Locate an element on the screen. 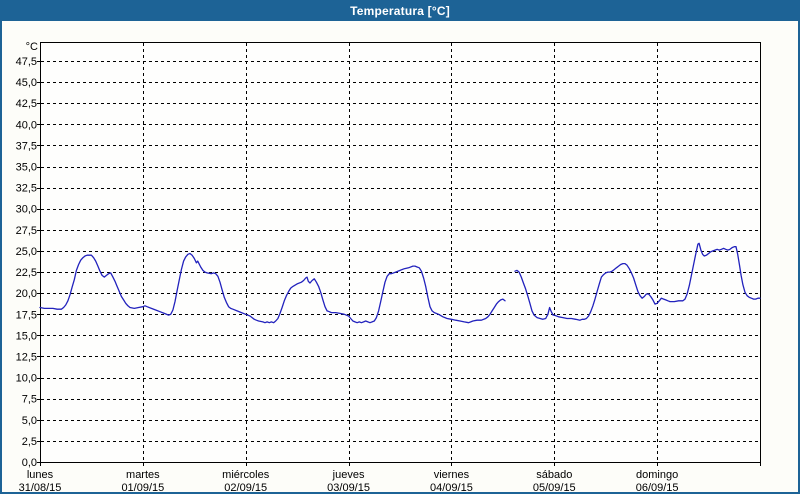  day-name-label: sábado is located at coordinates (554, 475).